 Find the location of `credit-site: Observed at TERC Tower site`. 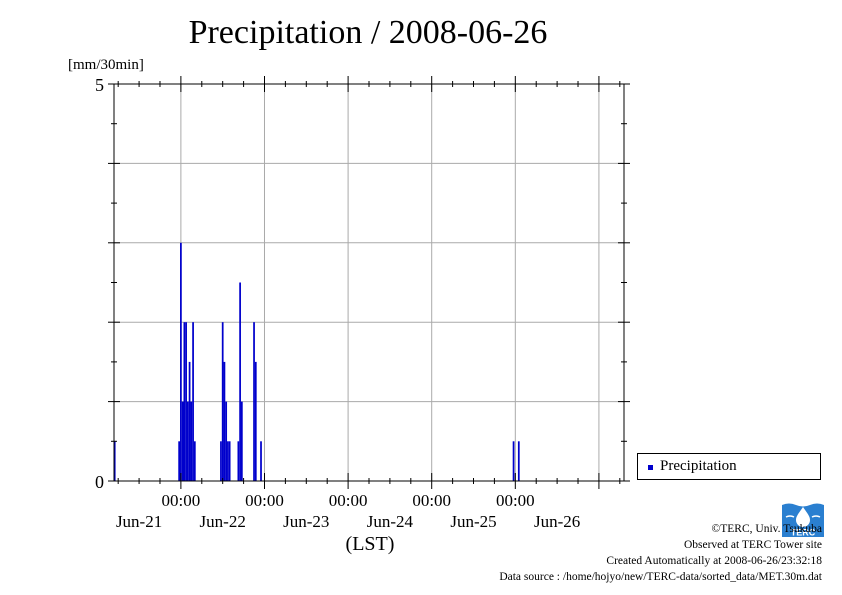

credit-site: Observed at TERC Tower site is located at coordinates (752, 545).